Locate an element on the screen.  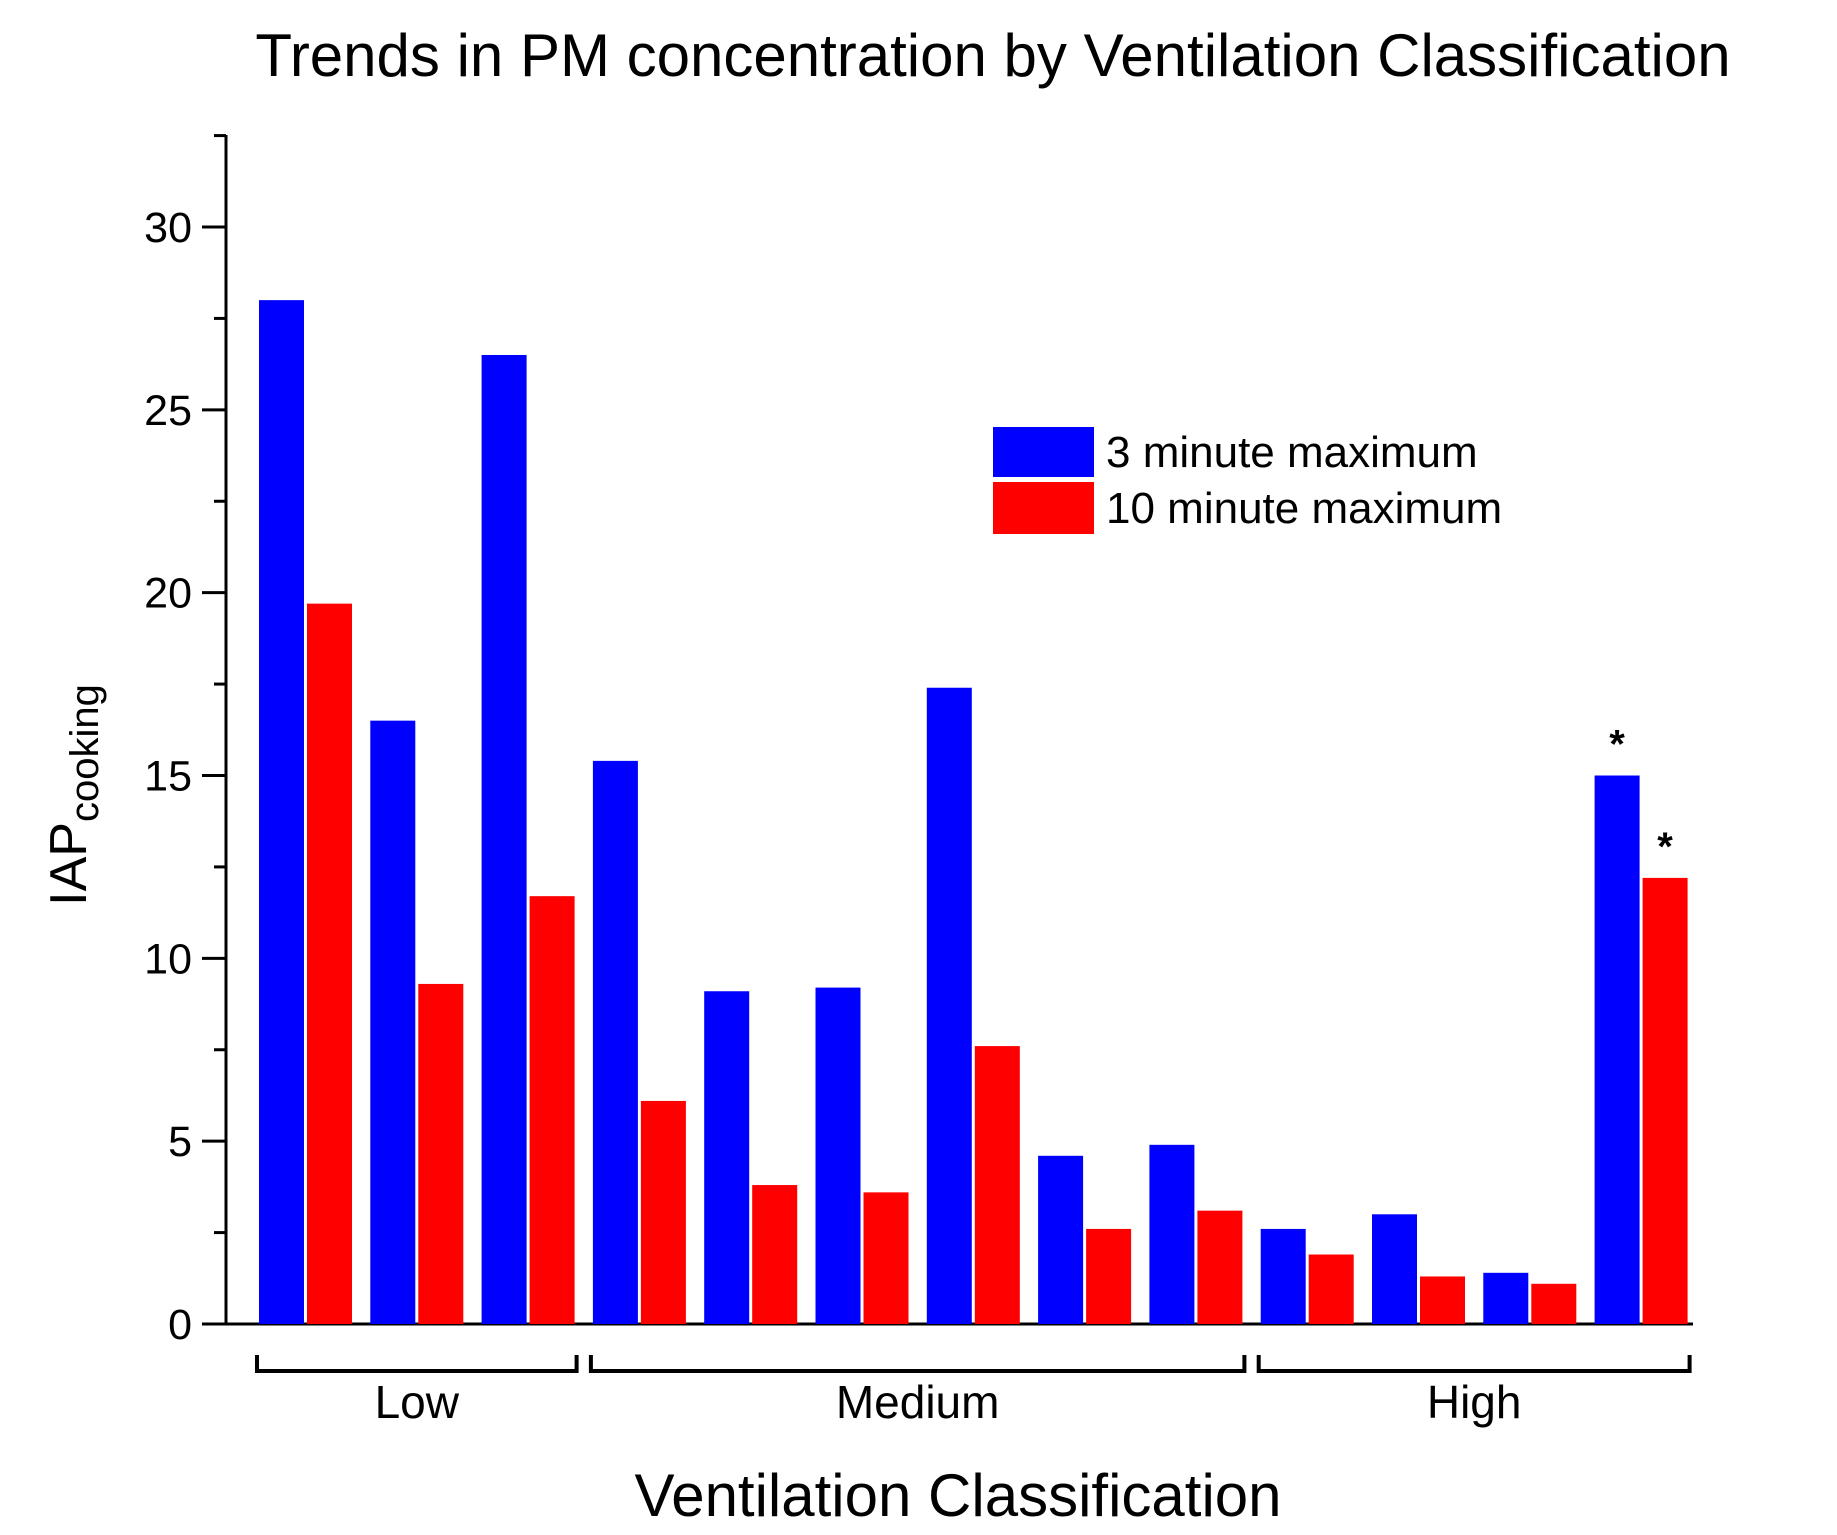
group-label-high: High is located at coordinates (1474, 1402).